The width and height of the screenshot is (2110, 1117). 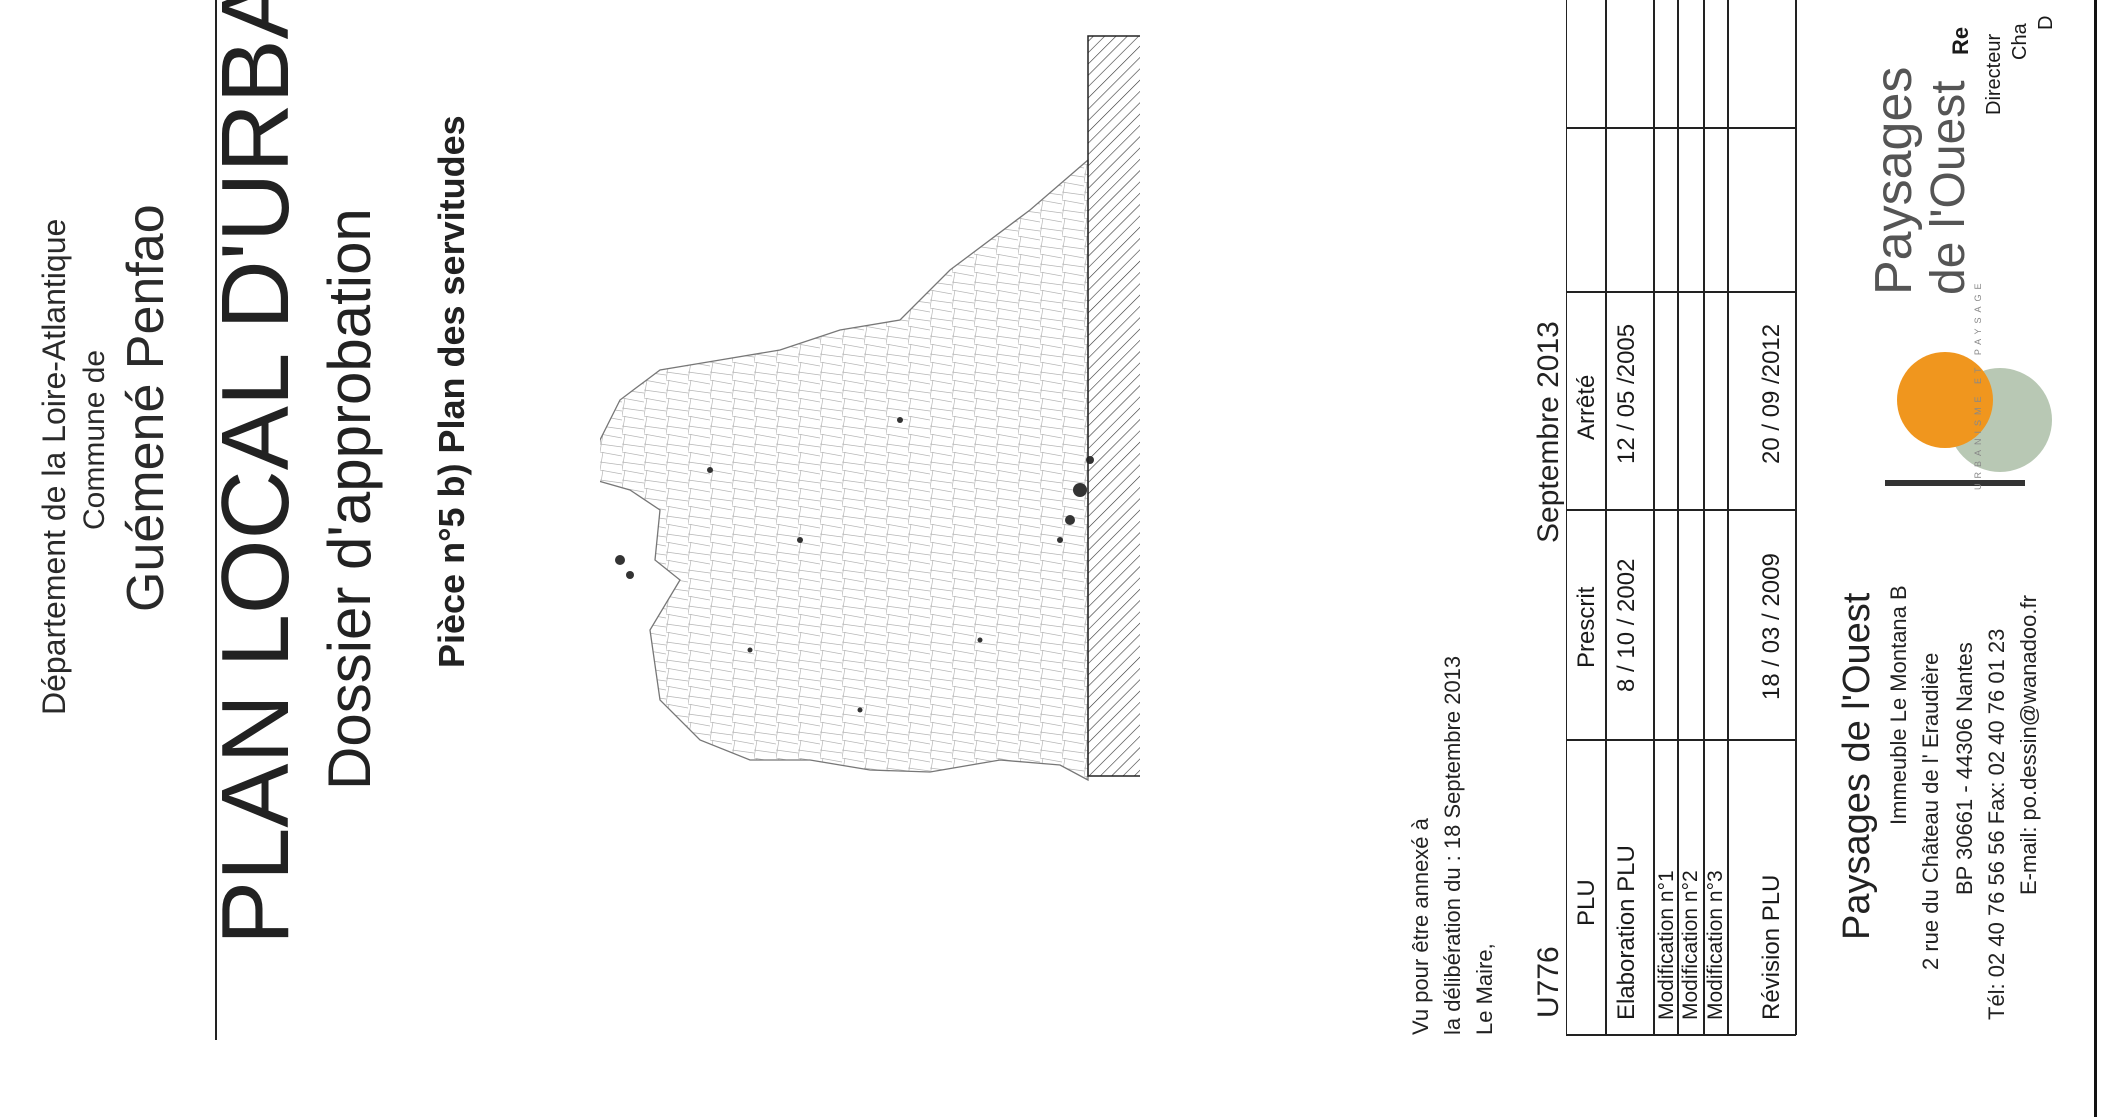 What do you see at coordinates (1961, 41) in the screenshot?
I see `right-partial-line1: Re` at bounding box center [1961, 41].